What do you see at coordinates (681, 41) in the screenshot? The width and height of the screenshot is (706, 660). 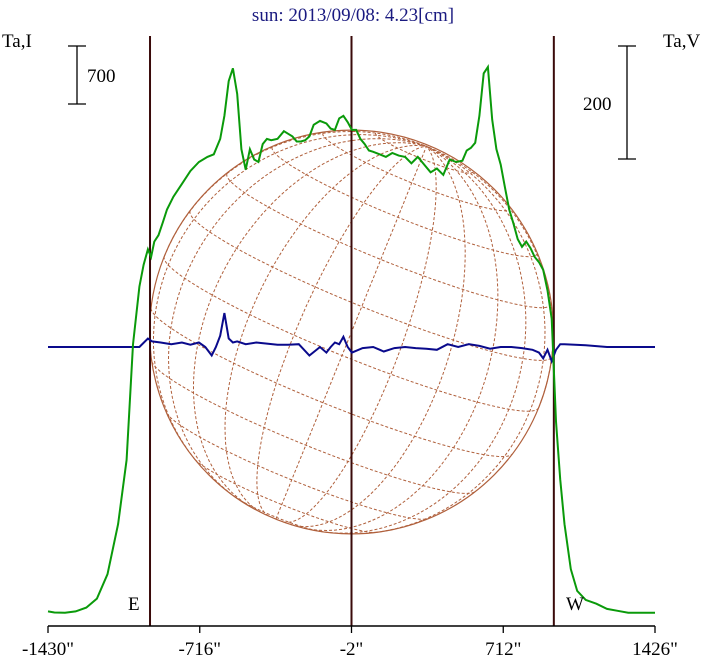 I see `y-right-label: Ta,V` at bounding box center [681, 41].